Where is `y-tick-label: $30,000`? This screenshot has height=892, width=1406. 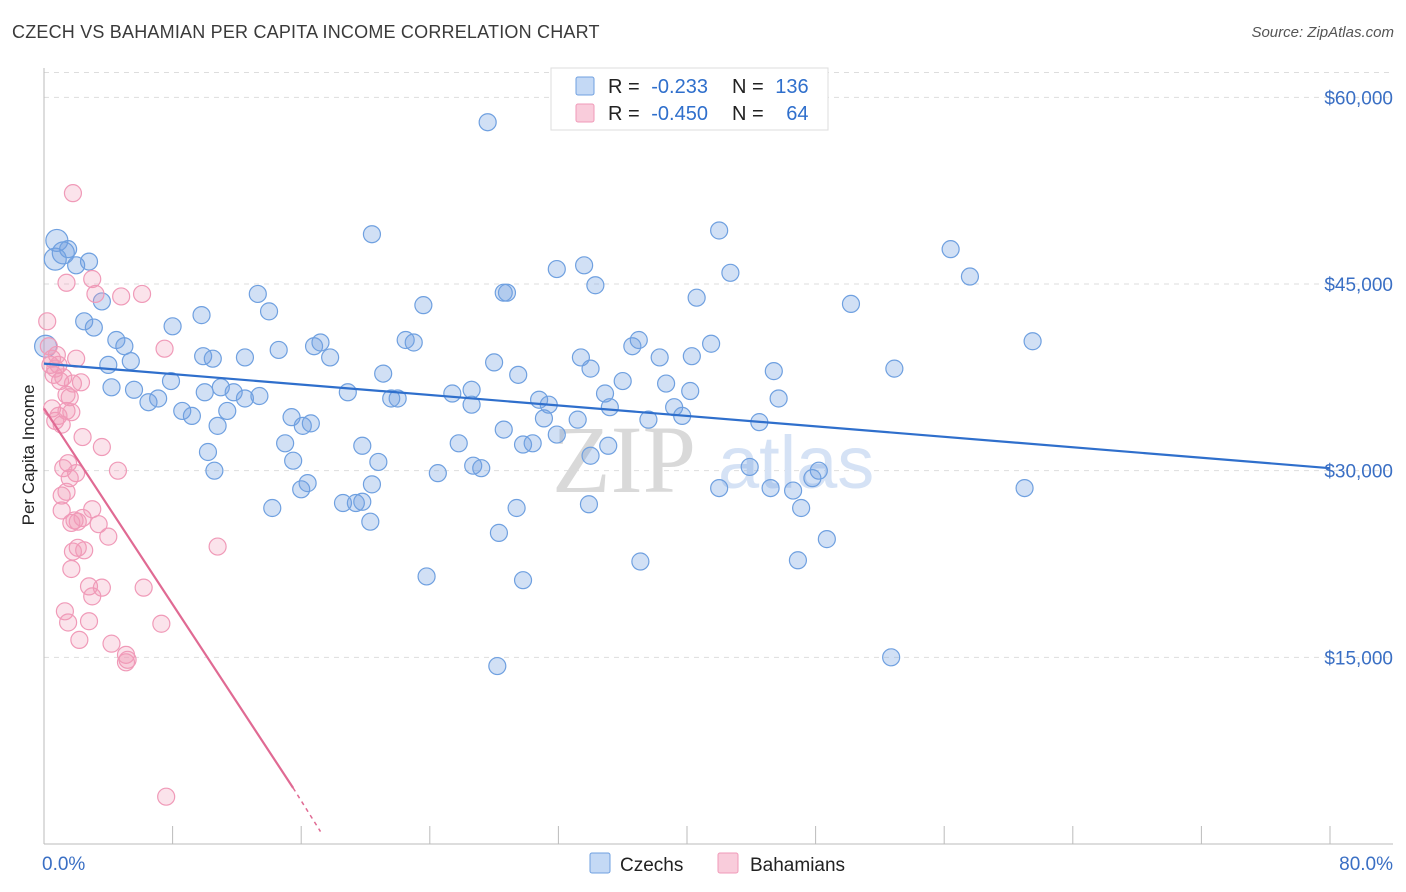 y-tick-label: $30,000 is located at coordinates (1358, 472).